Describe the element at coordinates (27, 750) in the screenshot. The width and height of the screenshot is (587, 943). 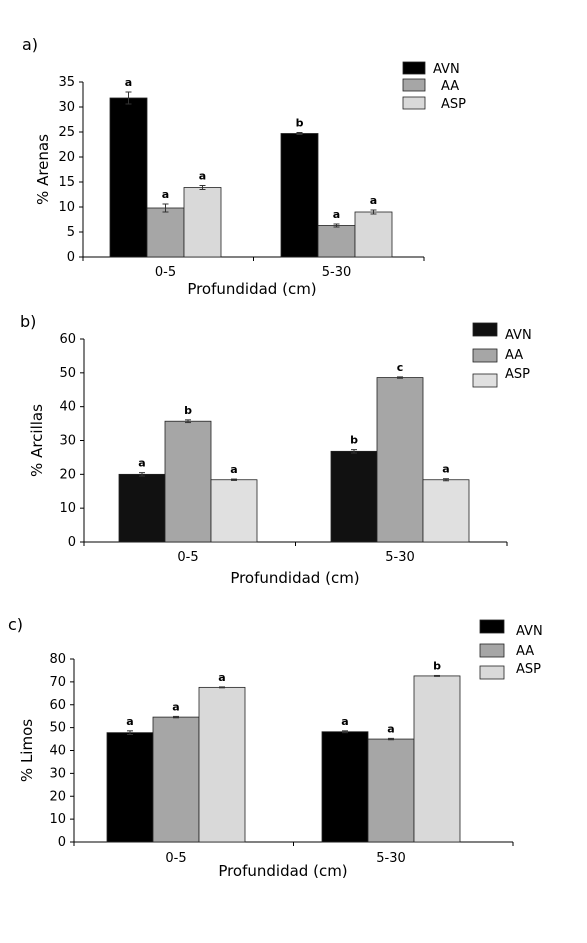
I see `y-axis-title: % Limos` at that location.